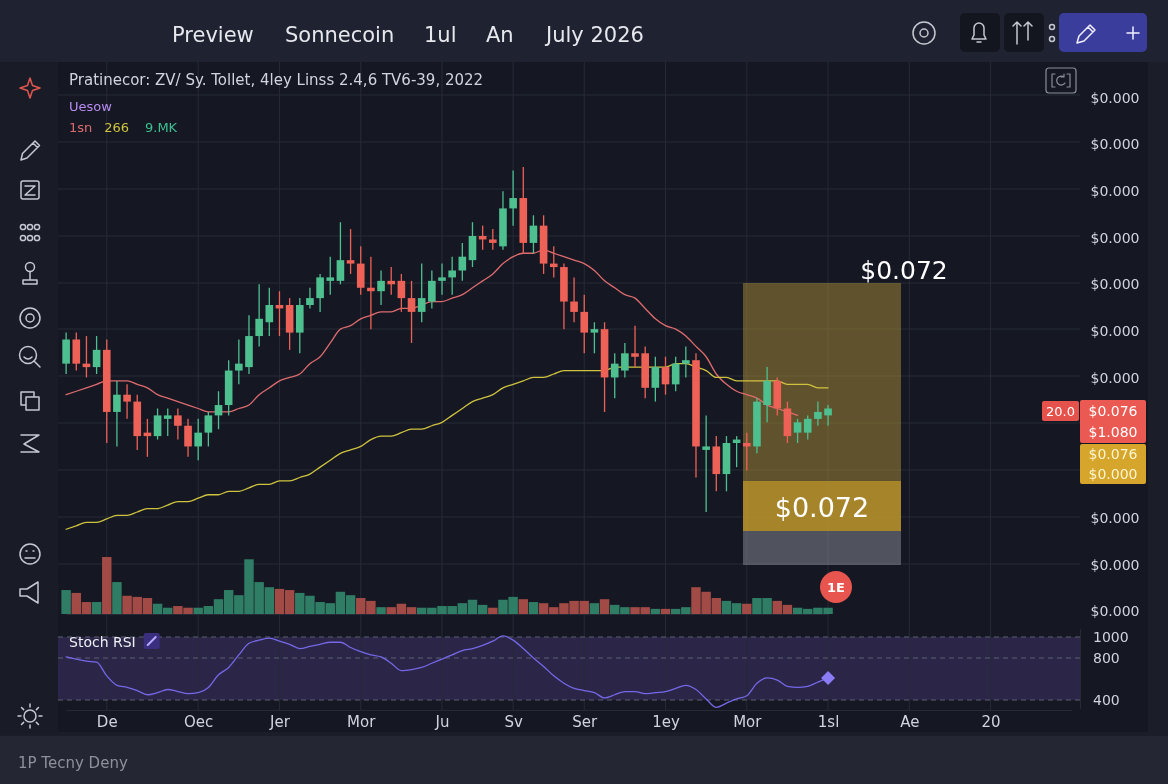 The image size is (1168, 784). What do you see at coordinates (828, 721) in the screenshot?
I see `x-tick-label: 1sl` at bounding box center [828, 721].